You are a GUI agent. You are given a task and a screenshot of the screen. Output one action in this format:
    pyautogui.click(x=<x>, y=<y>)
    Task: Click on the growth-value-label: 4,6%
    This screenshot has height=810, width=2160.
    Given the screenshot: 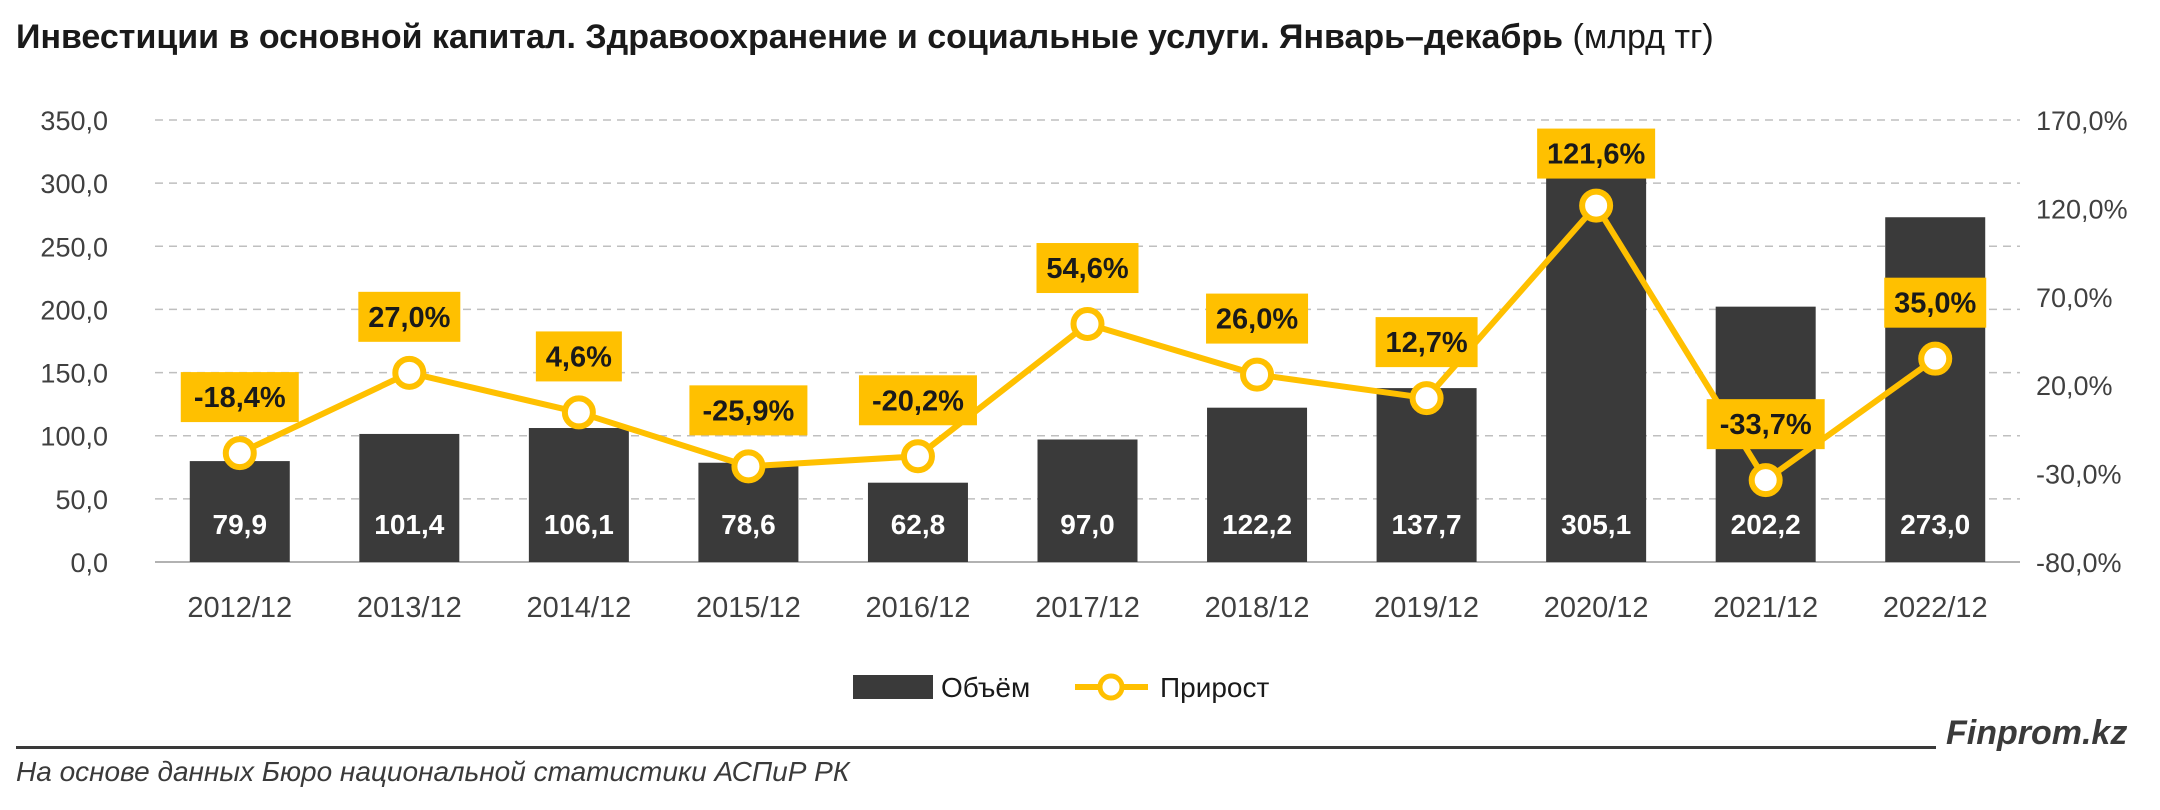 What is the action you would take?
    pyautogui.click(x=579, y=357)
    